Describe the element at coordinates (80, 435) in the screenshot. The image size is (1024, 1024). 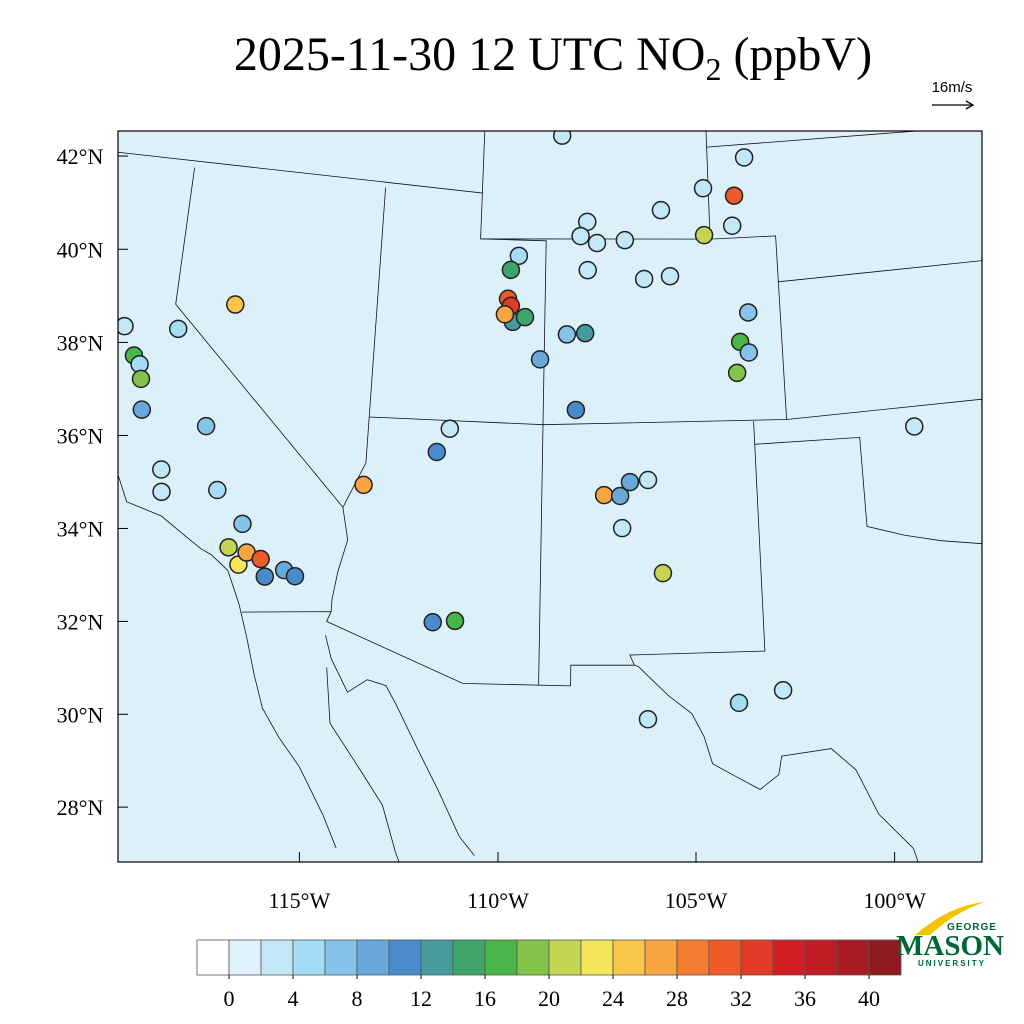
I see `lat-tick-label: 36°N` at that location.